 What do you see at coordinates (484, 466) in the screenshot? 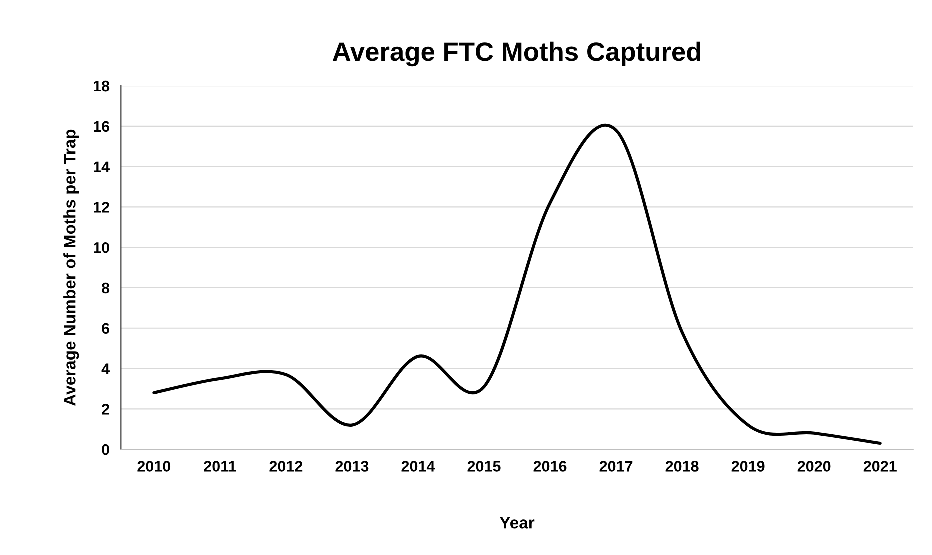
I see `x-tick-label: 2015` at bounding box center [484, 466].